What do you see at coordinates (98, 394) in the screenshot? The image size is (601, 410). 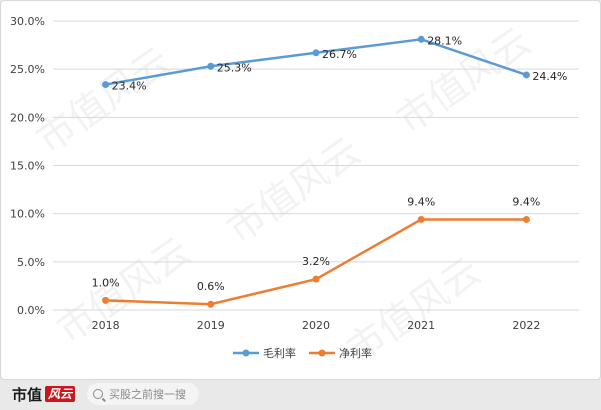 I see `search-icon` at bounding box center [98, 394].